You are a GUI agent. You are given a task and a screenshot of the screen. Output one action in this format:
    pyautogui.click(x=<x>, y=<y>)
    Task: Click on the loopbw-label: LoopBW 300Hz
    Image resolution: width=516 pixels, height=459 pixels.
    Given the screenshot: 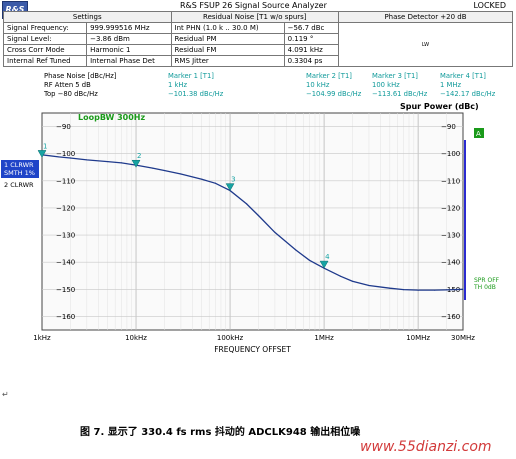 What is the action you would take?
    pyautogui.click(x=111, y=117)
    